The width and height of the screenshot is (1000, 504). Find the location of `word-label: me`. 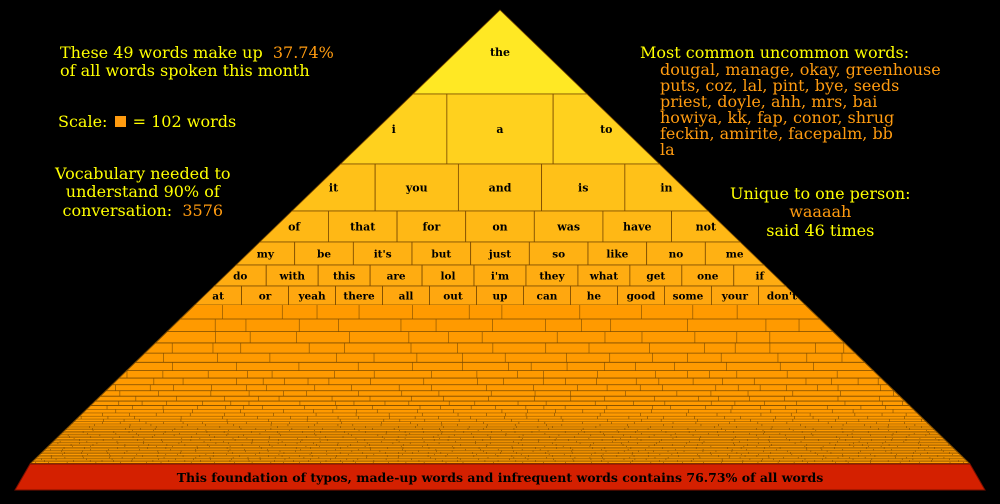

word-label: me is located at coordinates (735, 255).